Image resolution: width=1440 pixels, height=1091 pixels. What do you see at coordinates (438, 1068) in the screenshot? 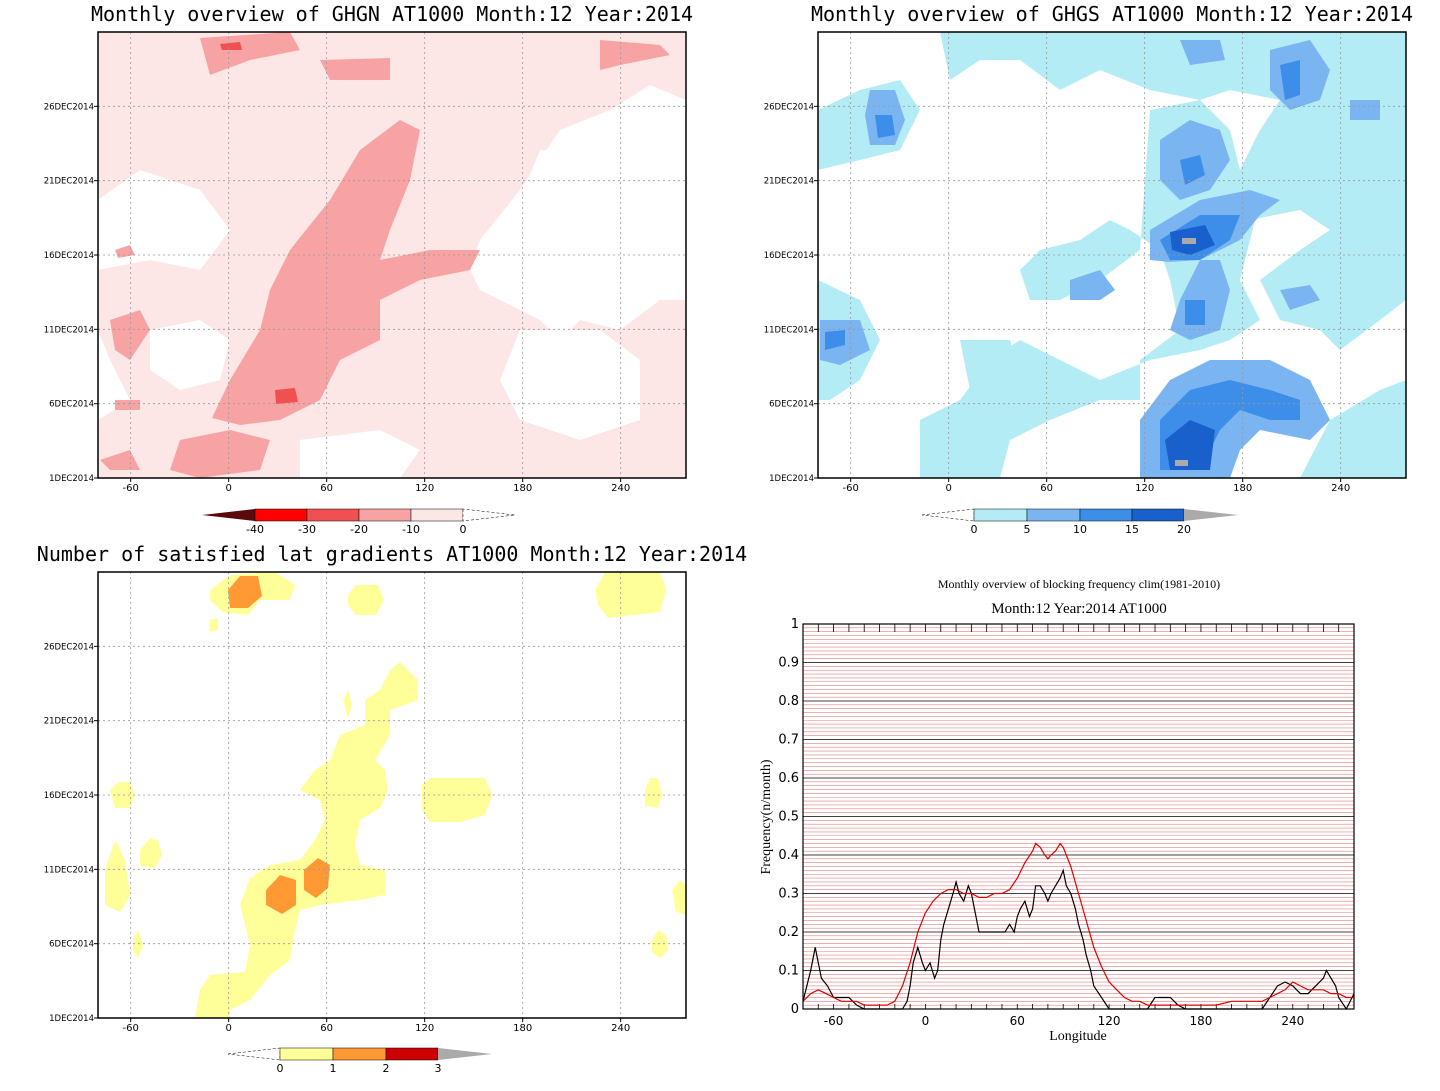
I see `colorbar-label: 3` at bounding box center [438, 1068].